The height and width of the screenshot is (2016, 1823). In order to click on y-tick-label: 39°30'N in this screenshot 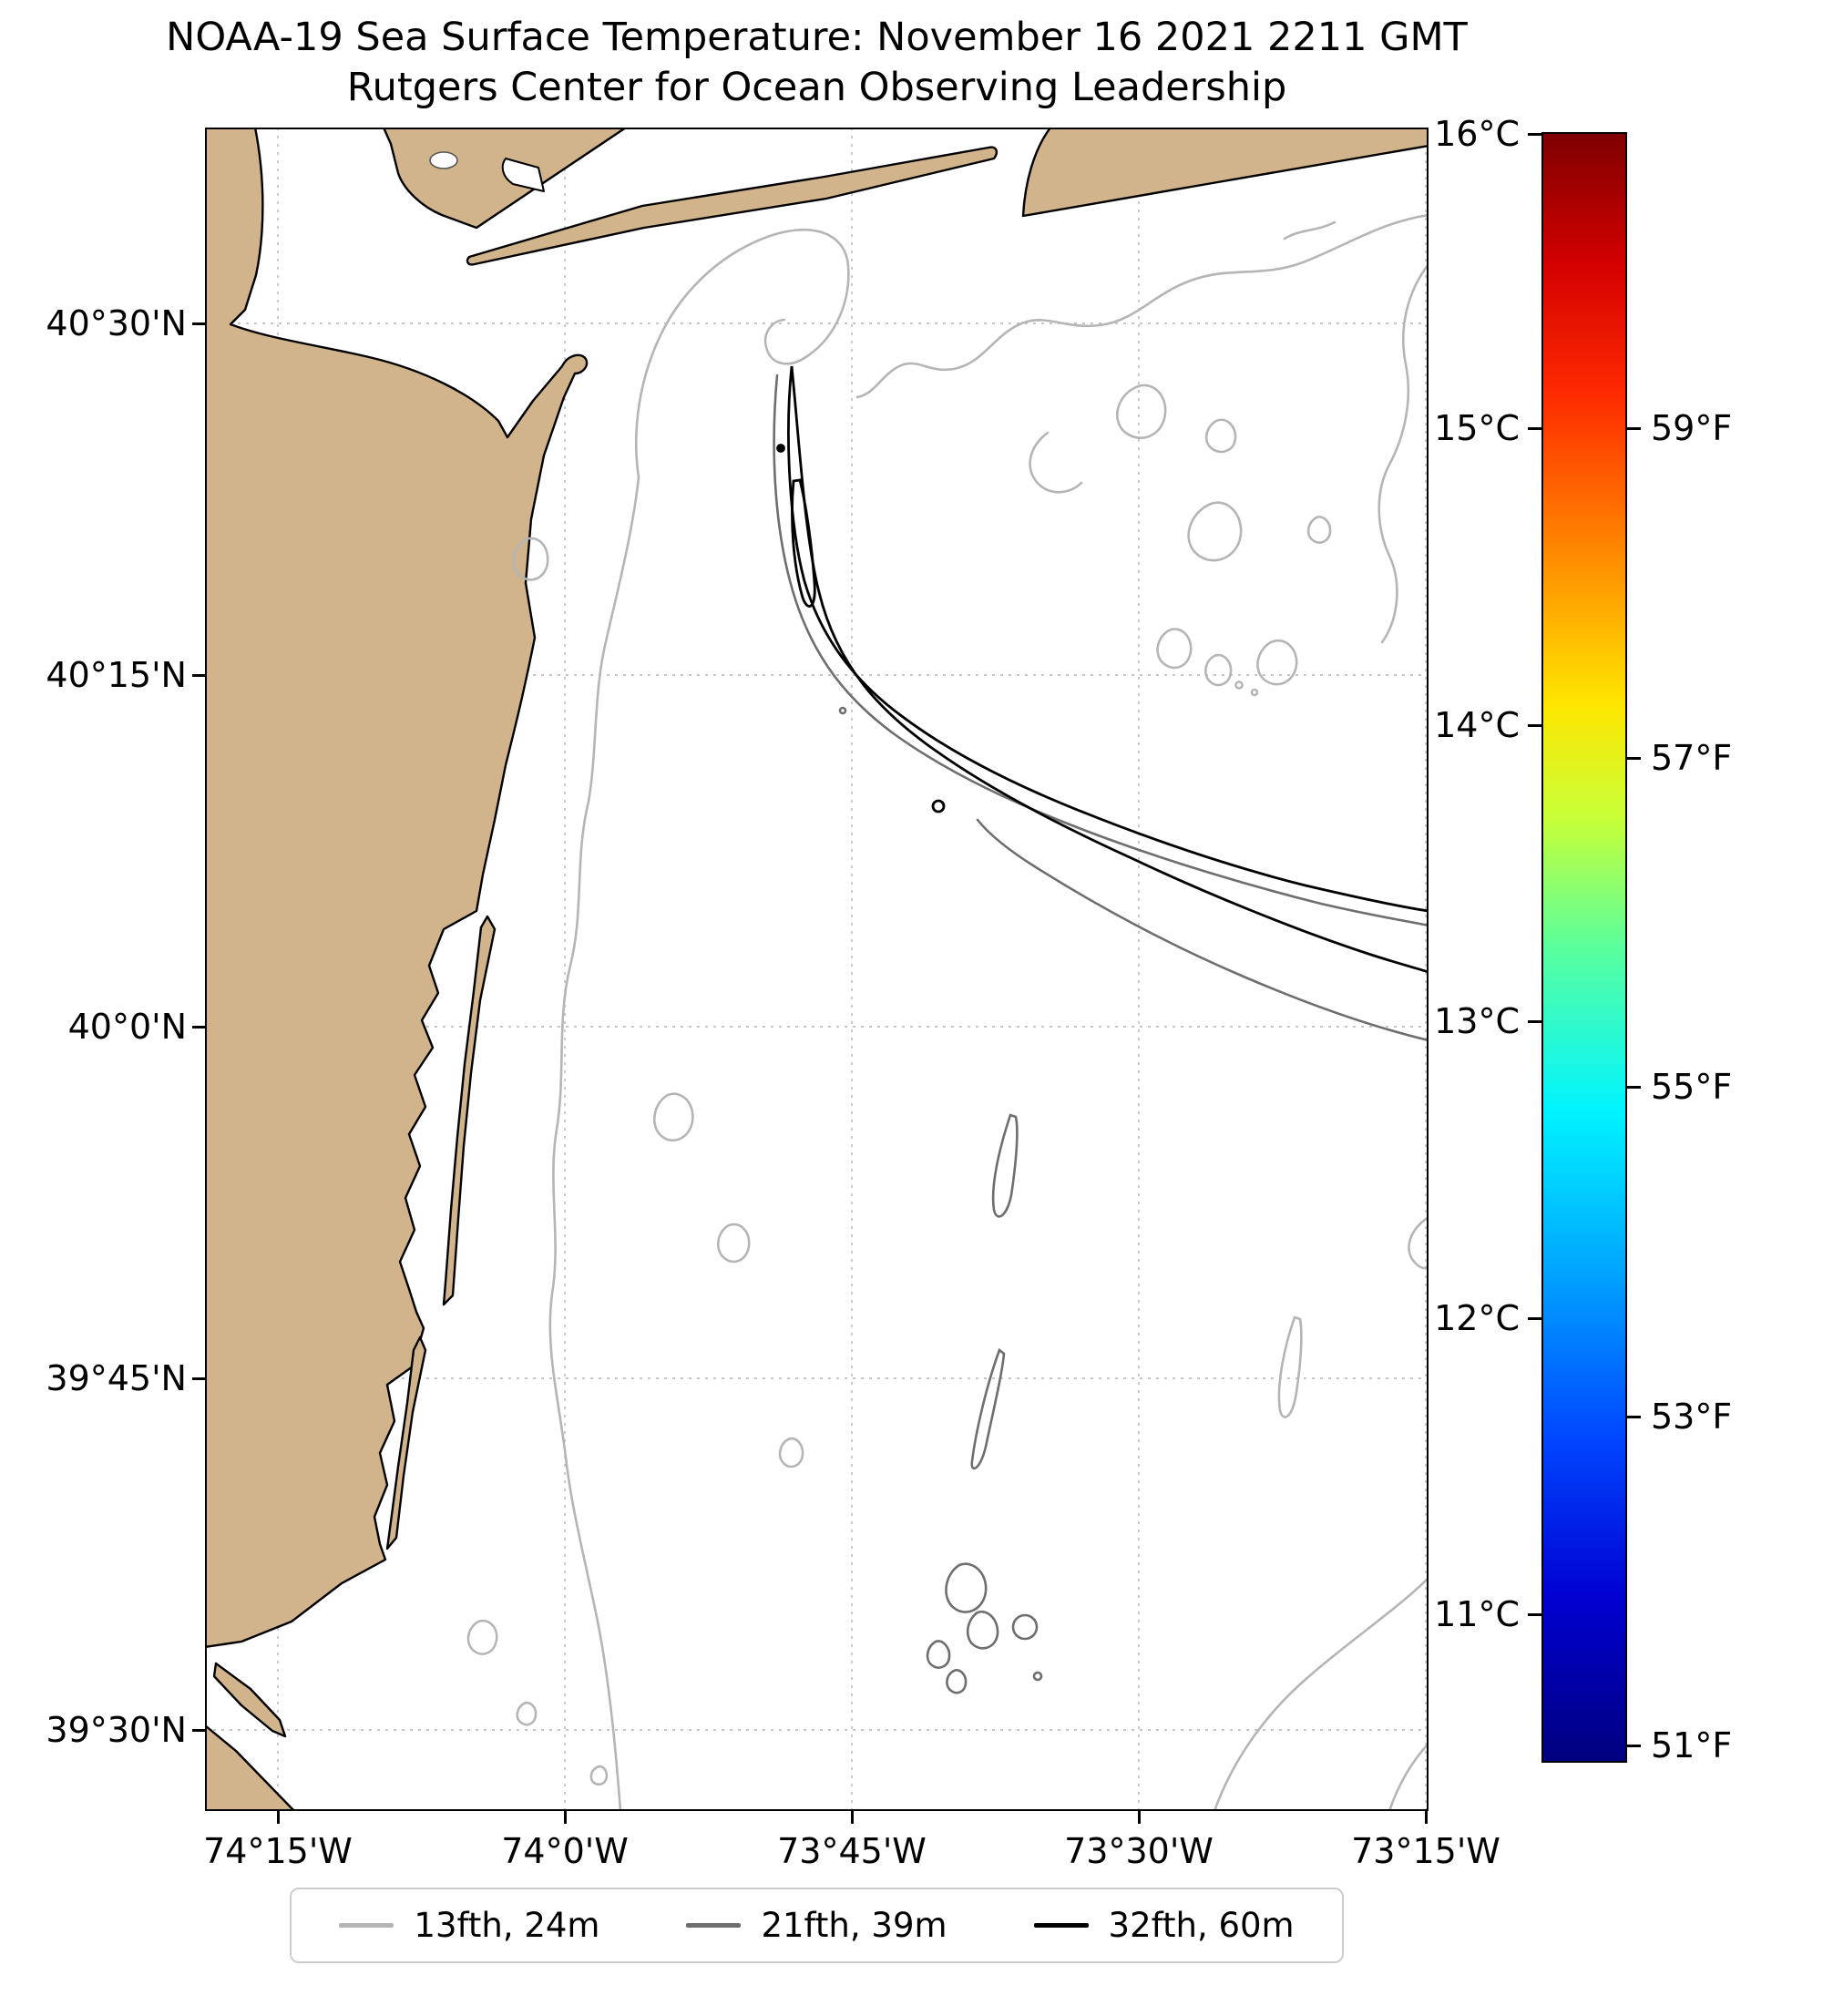, I will do `click(116, 1730)`.